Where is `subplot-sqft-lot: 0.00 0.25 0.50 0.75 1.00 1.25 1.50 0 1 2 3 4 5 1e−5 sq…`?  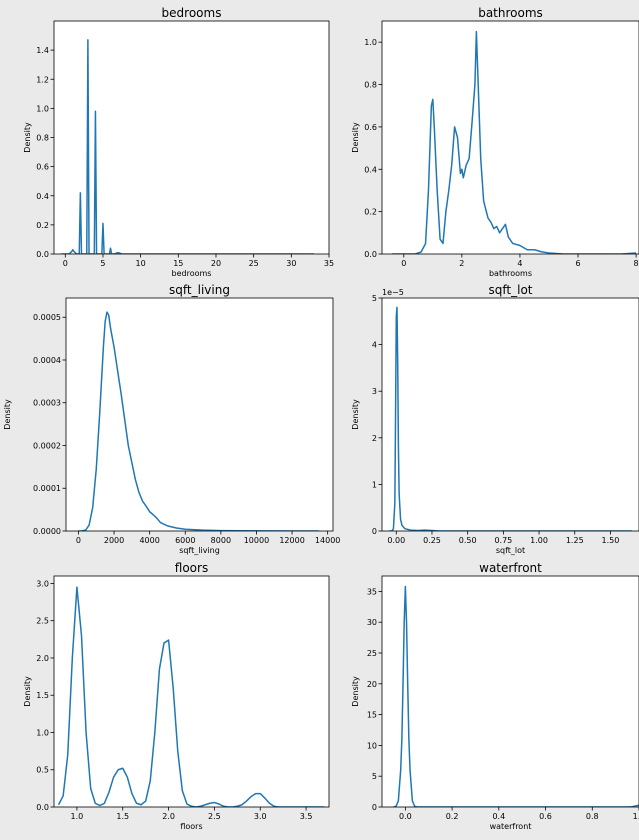 subplot-sqft-lot: 0.00 0.25 0.50 0.75 1.00 1.25 1.50 0 1 2 3 4 5 1e−5 sq… is located at coordinates (495, 419).